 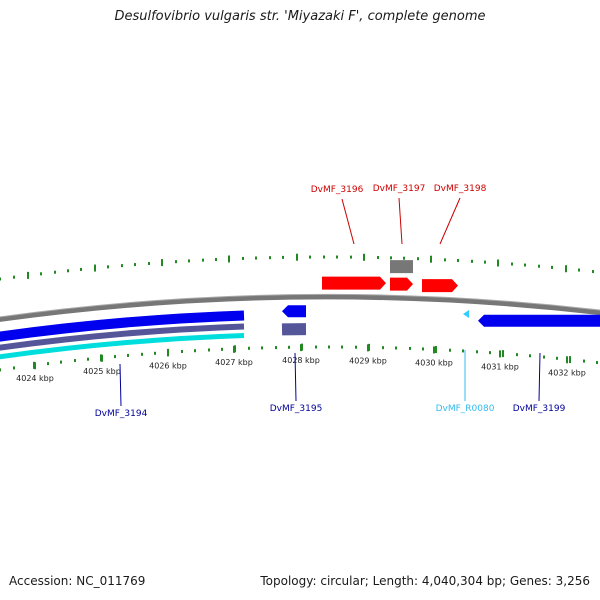 What do you see at coordinates (121, 414) in the screenshot?
I see `gene-label: DvMF_3194` at bounding box center [121, 414].